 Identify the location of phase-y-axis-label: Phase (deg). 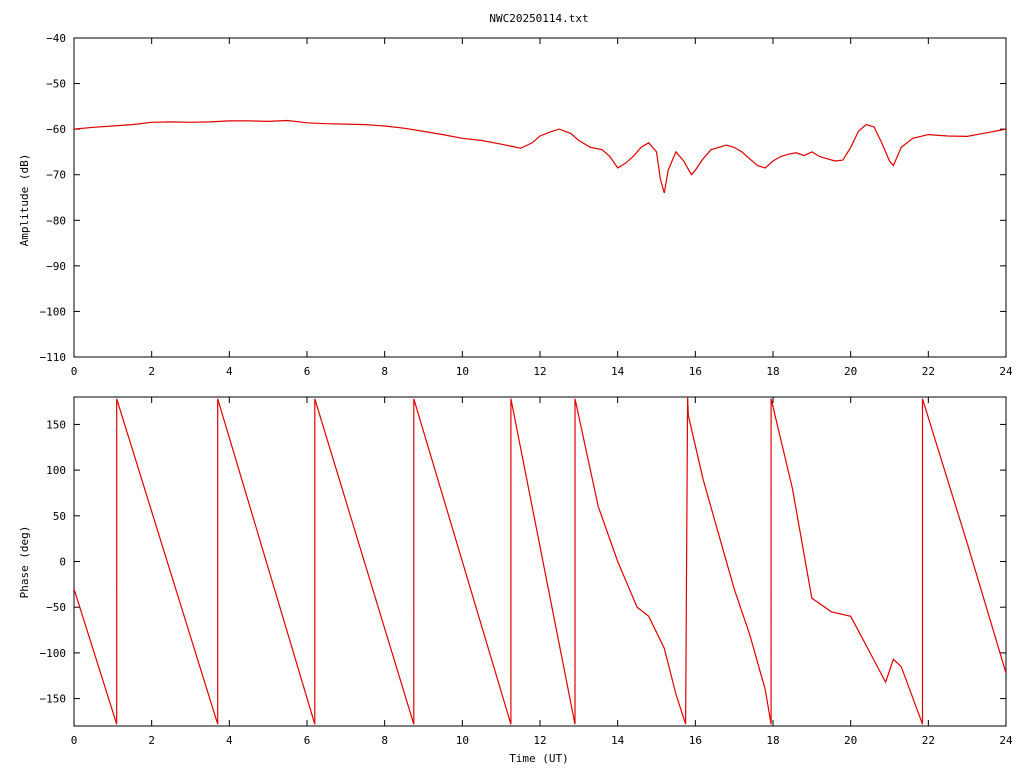
(24, 562).